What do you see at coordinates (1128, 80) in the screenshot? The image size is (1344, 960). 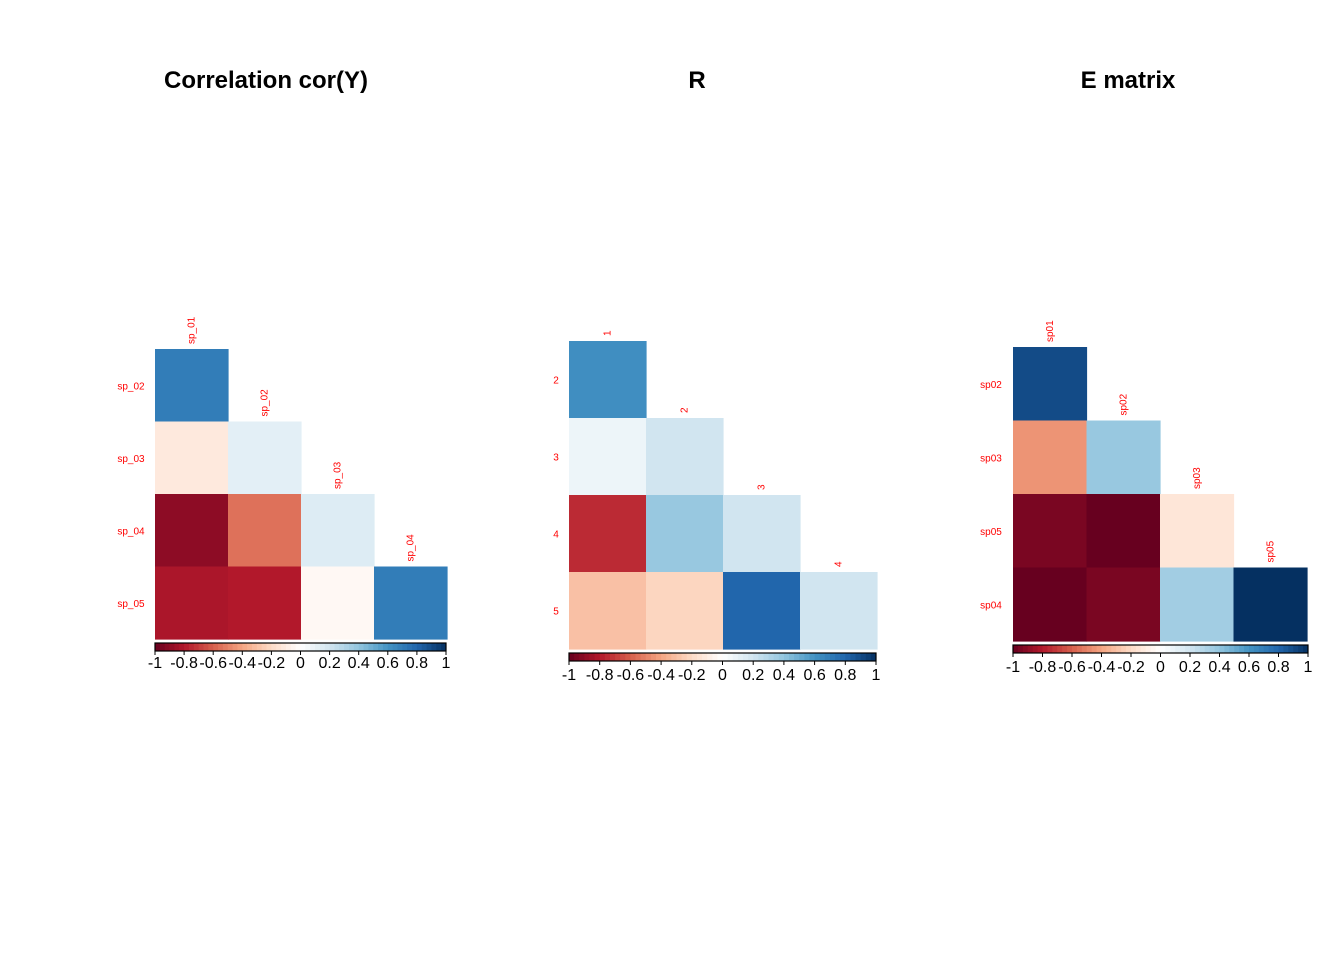 I see `chart-title: E matrix` at bounding box center [1128, 80].